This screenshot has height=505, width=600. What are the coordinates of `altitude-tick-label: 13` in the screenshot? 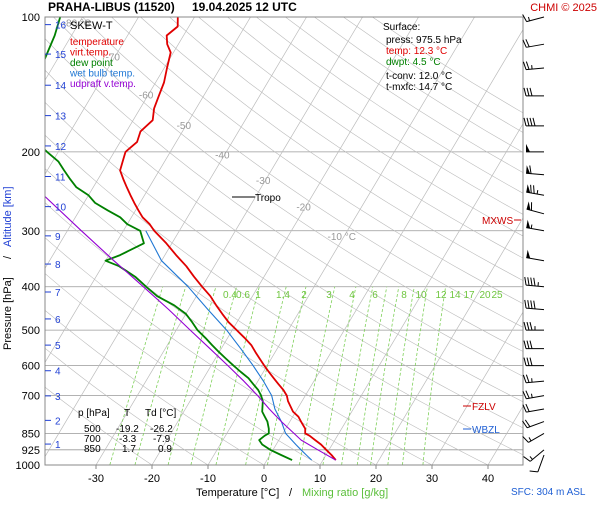 It's located at (61, 117).